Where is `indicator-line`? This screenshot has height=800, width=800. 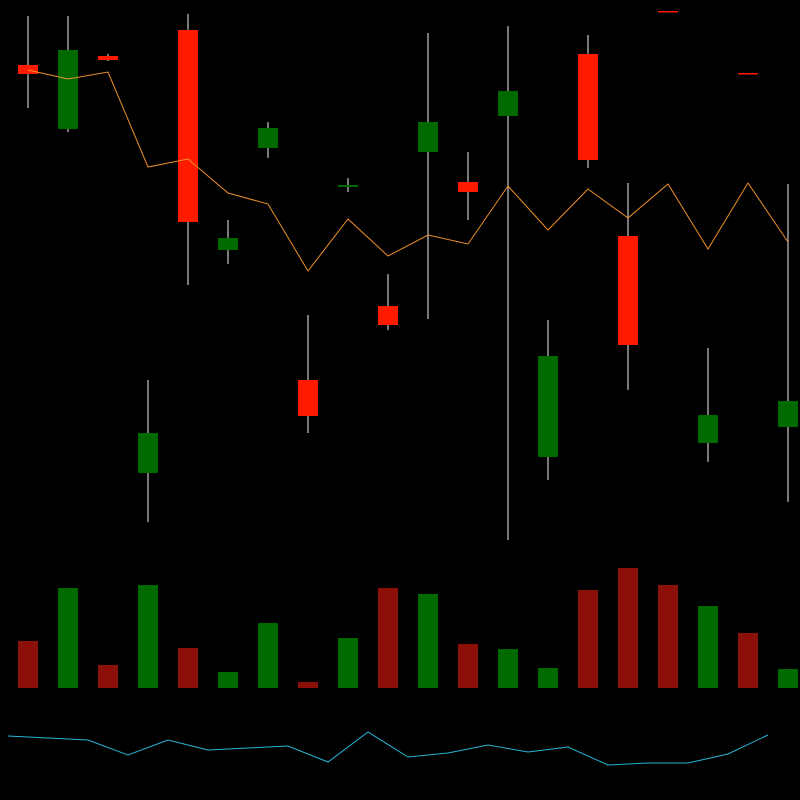 indicator-line is located at coordinates (388, 748).